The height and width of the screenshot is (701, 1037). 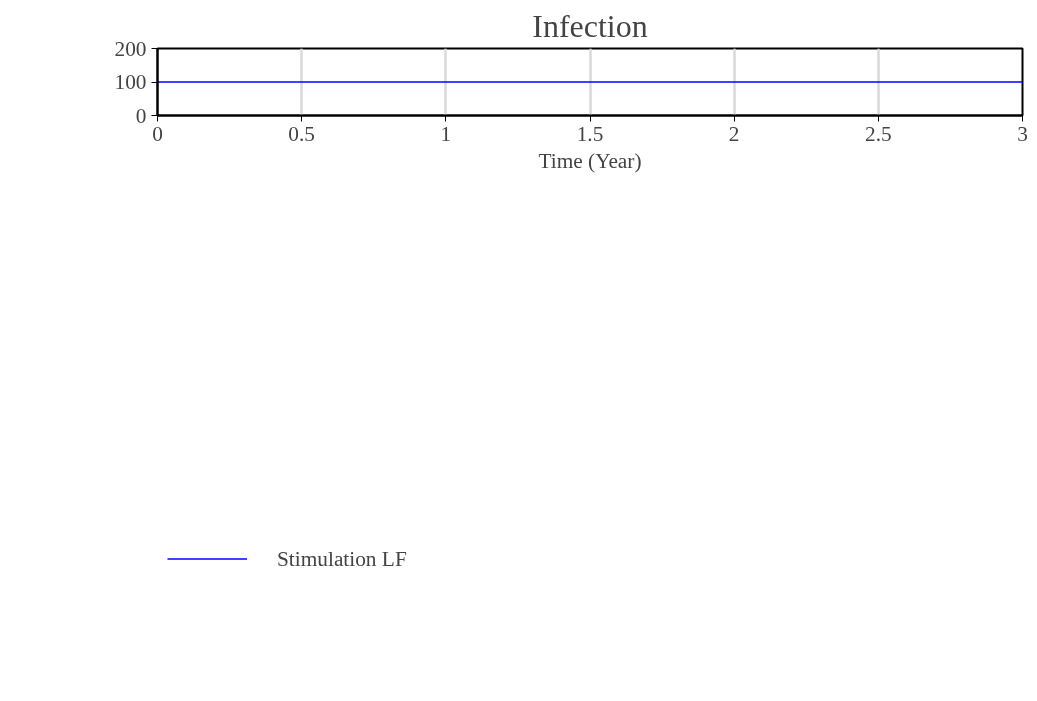 I want to click on x-tick-label: 2.5, so click(x=878, y=133).